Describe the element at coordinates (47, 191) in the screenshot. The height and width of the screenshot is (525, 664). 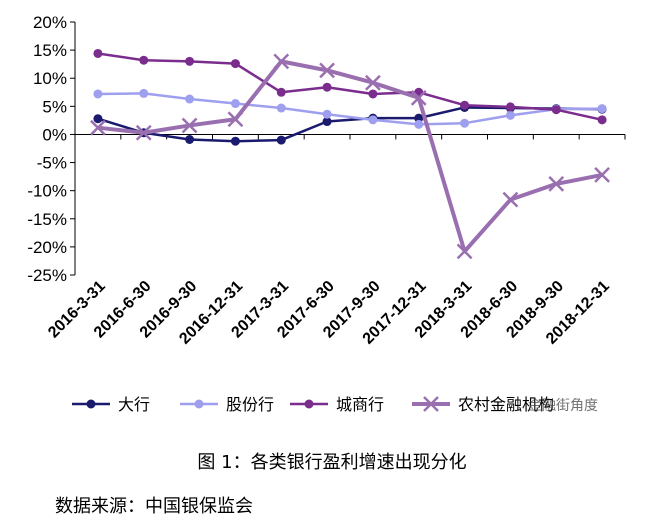
I see `y-tick-label: -10%` at that location.